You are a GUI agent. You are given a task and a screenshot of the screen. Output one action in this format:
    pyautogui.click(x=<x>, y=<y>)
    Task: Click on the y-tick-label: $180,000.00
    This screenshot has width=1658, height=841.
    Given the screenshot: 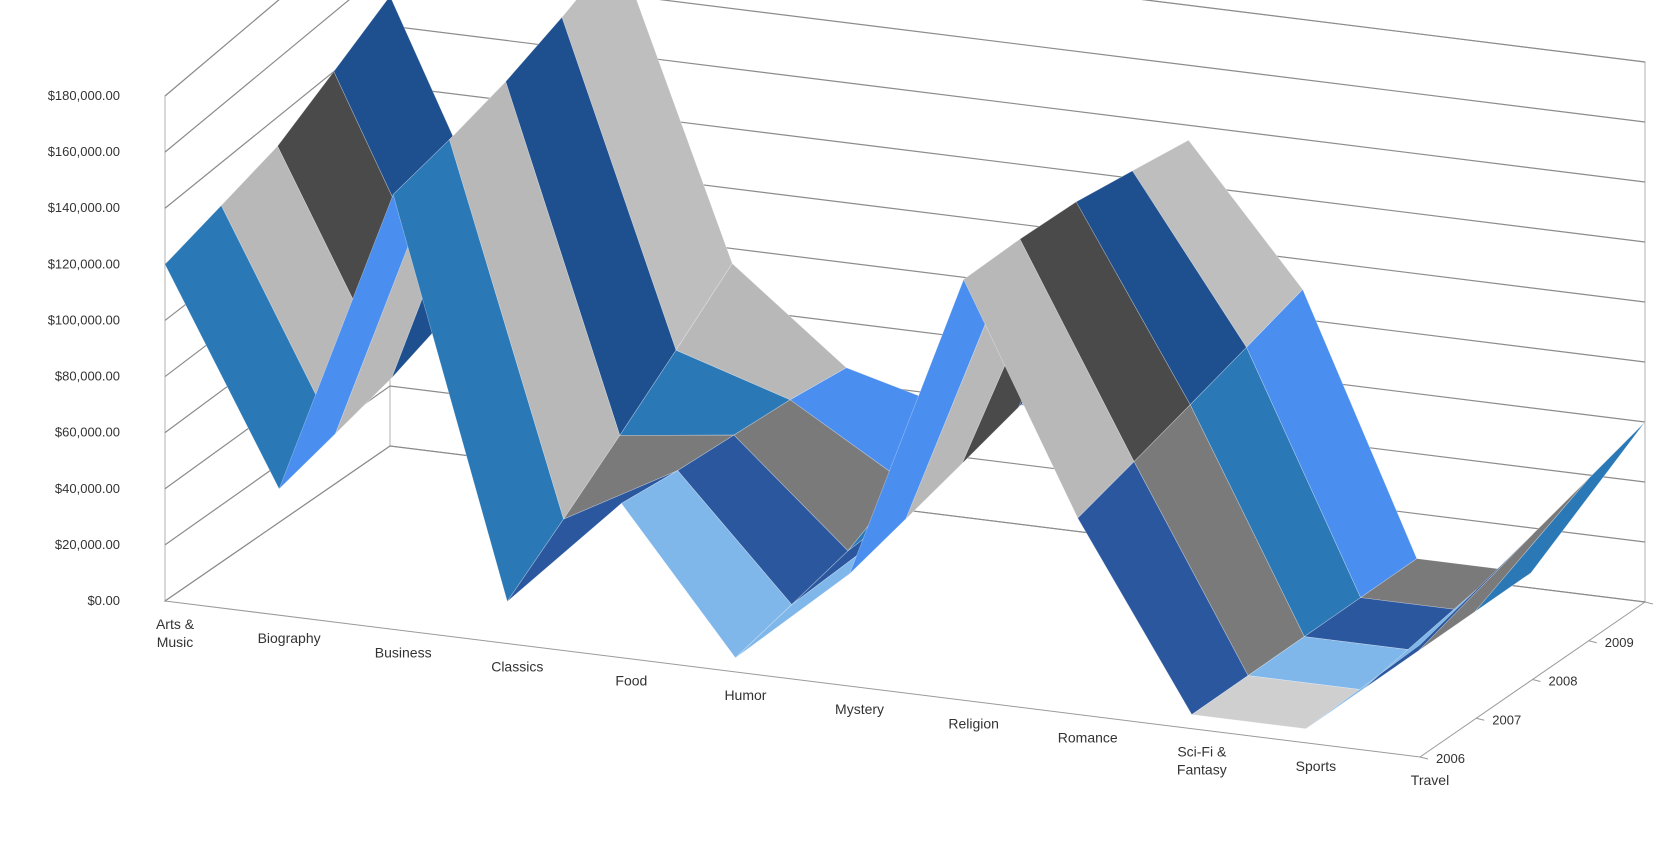 What is the action you would take?
    pyautogui.click(x=84, y=95)
    